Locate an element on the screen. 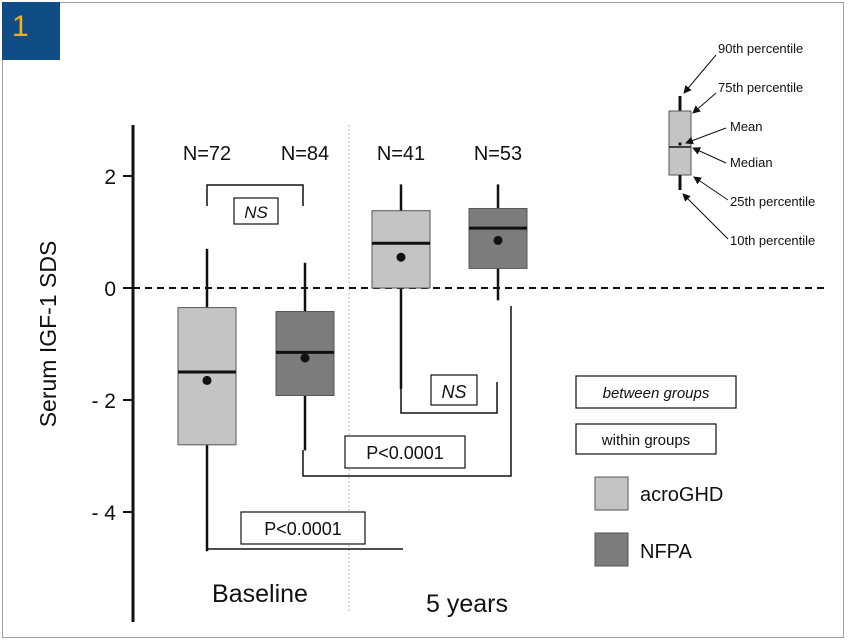 The width and height of the screenshot is (848, 642). bracket-p-acroghd is located at coordinates (304, 537).